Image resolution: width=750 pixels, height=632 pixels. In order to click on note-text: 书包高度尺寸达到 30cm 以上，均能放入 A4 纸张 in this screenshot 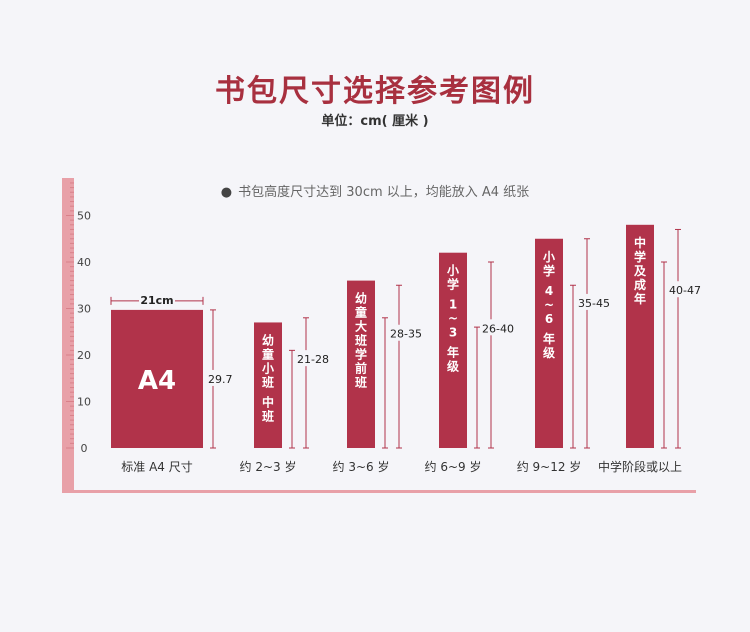, I will do `click(384, 192)`.